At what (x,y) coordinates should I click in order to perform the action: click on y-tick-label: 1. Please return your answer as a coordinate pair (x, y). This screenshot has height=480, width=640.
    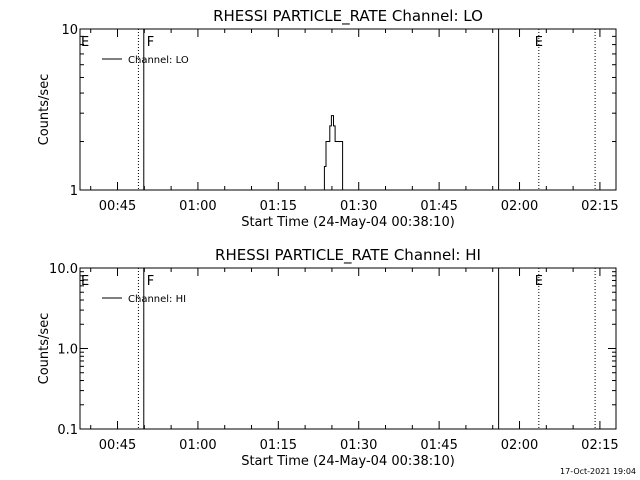
    Looking at the image, I should click on (74, 191).